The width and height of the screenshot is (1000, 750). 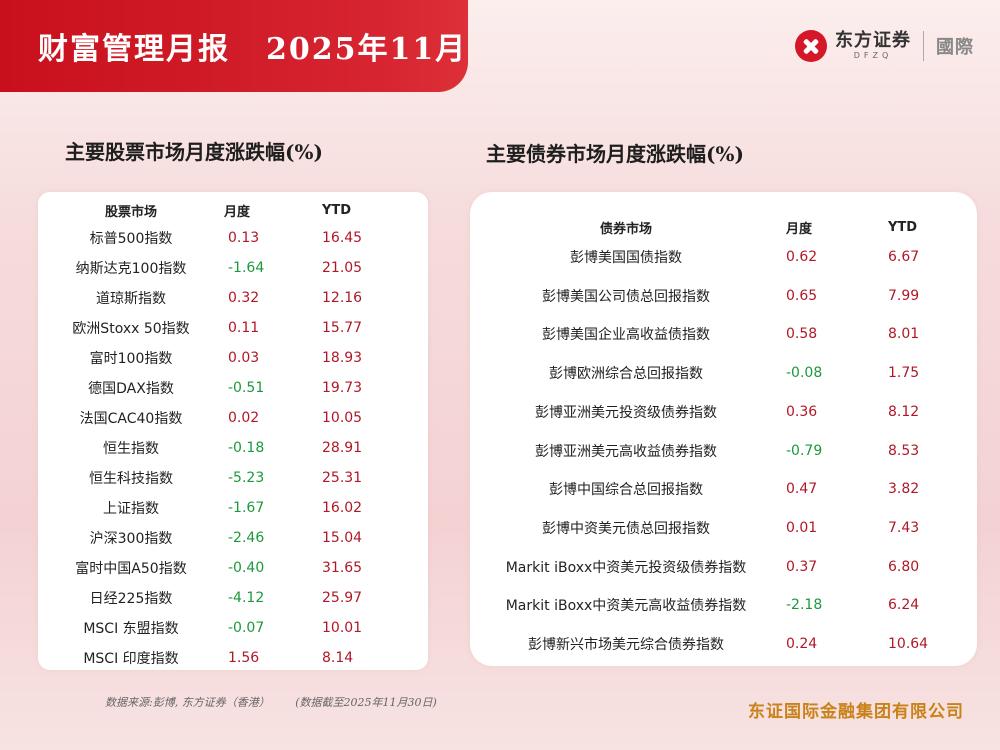 What do you see at coordinates (904, 527) in the screenshot?
I see `row-ytd-change: 7.43` at bounding box center [904, 527].